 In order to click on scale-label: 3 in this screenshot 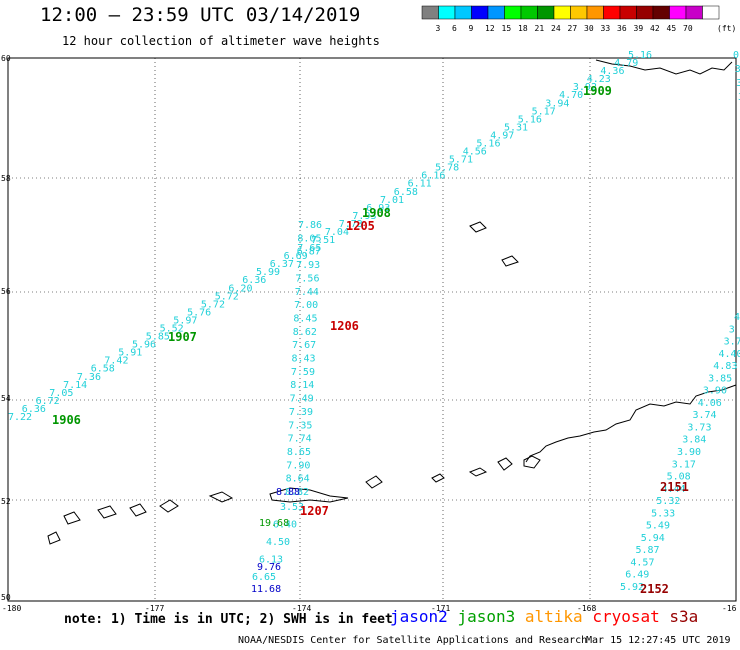, I will do `click(438, 28)`.